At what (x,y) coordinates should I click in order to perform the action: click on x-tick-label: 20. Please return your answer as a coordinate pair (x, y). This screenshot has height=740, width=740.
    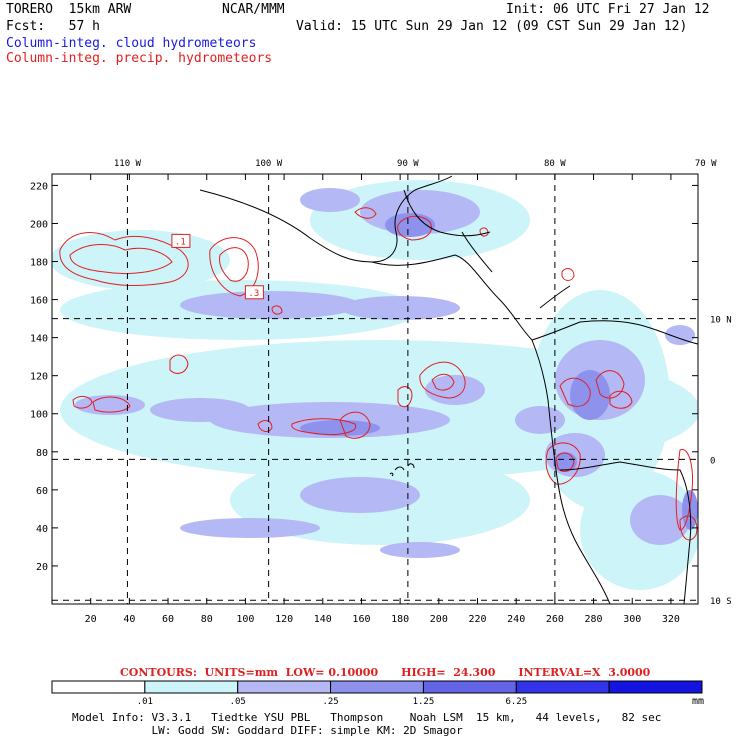
    Looking at the image, I should click on (91, 619).